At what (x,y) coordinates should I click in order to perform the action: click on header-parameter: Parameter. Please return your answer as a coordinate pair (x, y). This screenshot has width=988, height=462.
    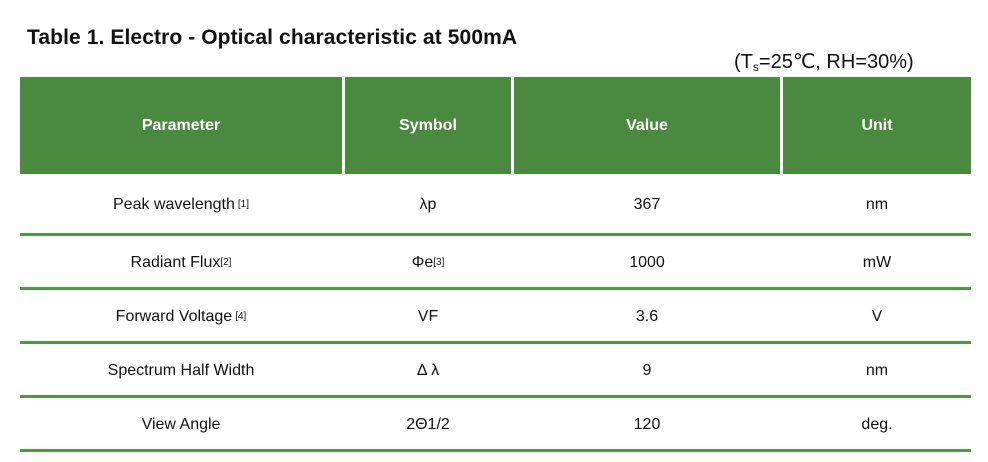
    Looking at the image, I should click on (181, 125).